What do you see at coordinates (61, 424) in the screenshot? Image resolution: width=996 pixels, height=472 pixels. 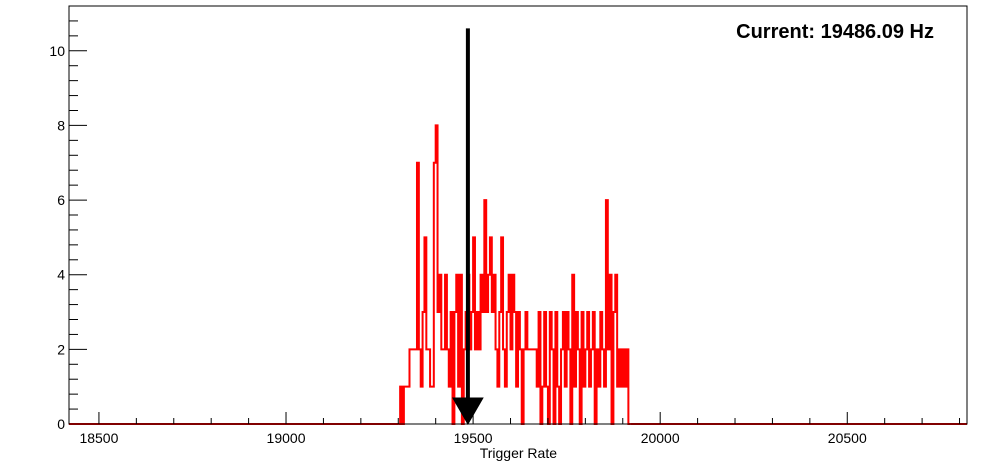 I see `y-tick-label: 0` at bounding box center [61, 424].